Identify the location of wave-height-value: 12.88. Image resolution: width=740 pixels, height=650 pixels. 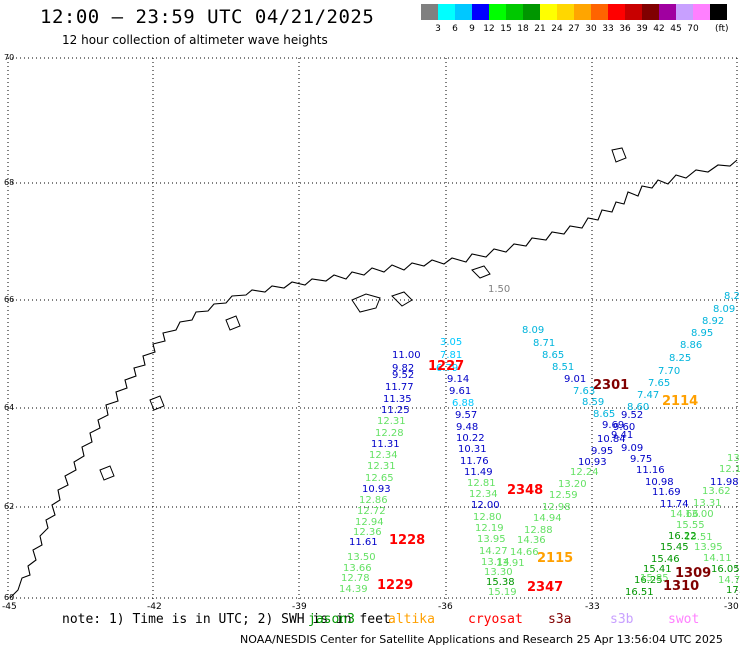
(538, 530).